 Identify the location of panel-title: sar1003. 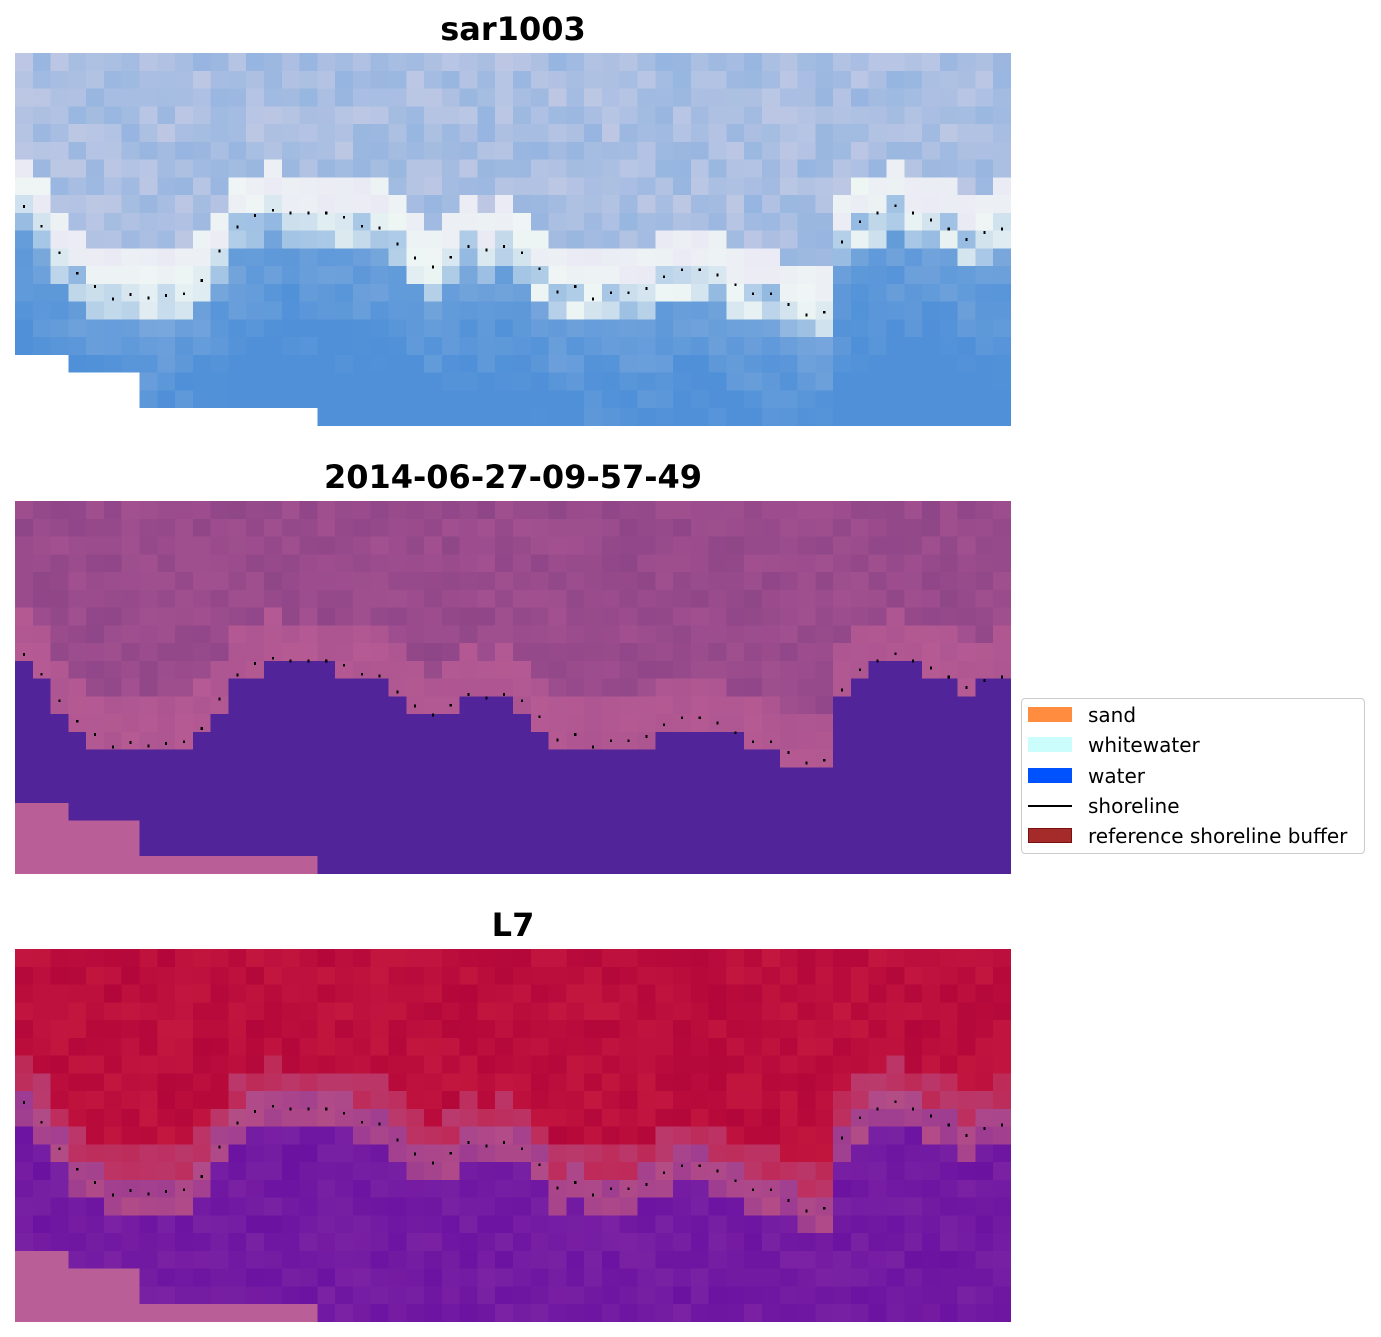
(513, 29).